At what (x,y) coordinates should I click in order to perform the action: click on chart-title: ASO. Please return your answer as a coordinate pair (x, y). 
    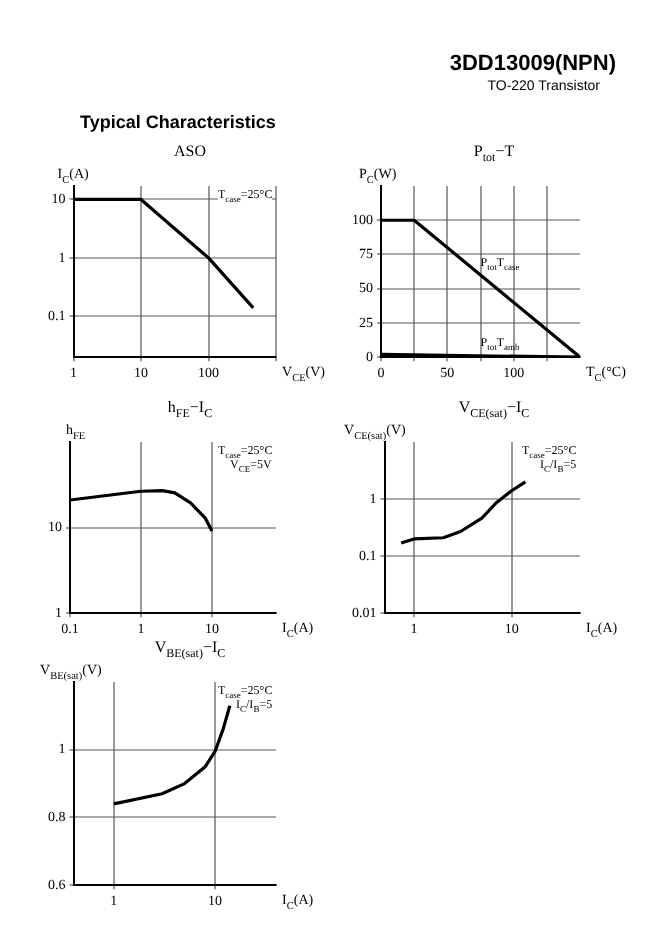
    Looking at the image, I should click on (189, 151).